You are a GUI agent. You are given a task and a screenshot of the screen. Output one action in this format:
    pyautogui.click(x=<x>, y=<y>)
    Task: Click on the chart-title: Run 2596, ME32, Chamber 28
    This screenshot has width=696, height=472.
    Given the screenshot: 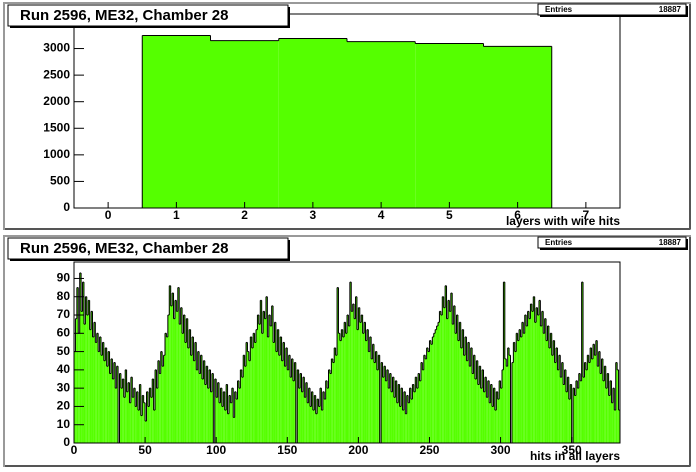 What is the action you would take?
    pyautogui.click(x=124, y=248)
    